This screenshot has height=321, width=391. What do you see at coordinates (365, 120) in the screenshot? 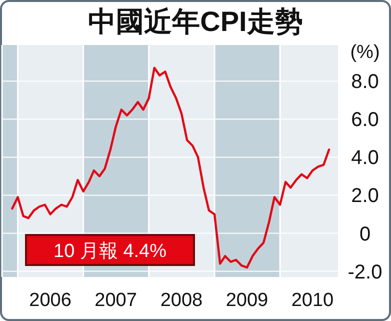
I see `y-tick-label: 6.0` at bounding box center [365, 120].